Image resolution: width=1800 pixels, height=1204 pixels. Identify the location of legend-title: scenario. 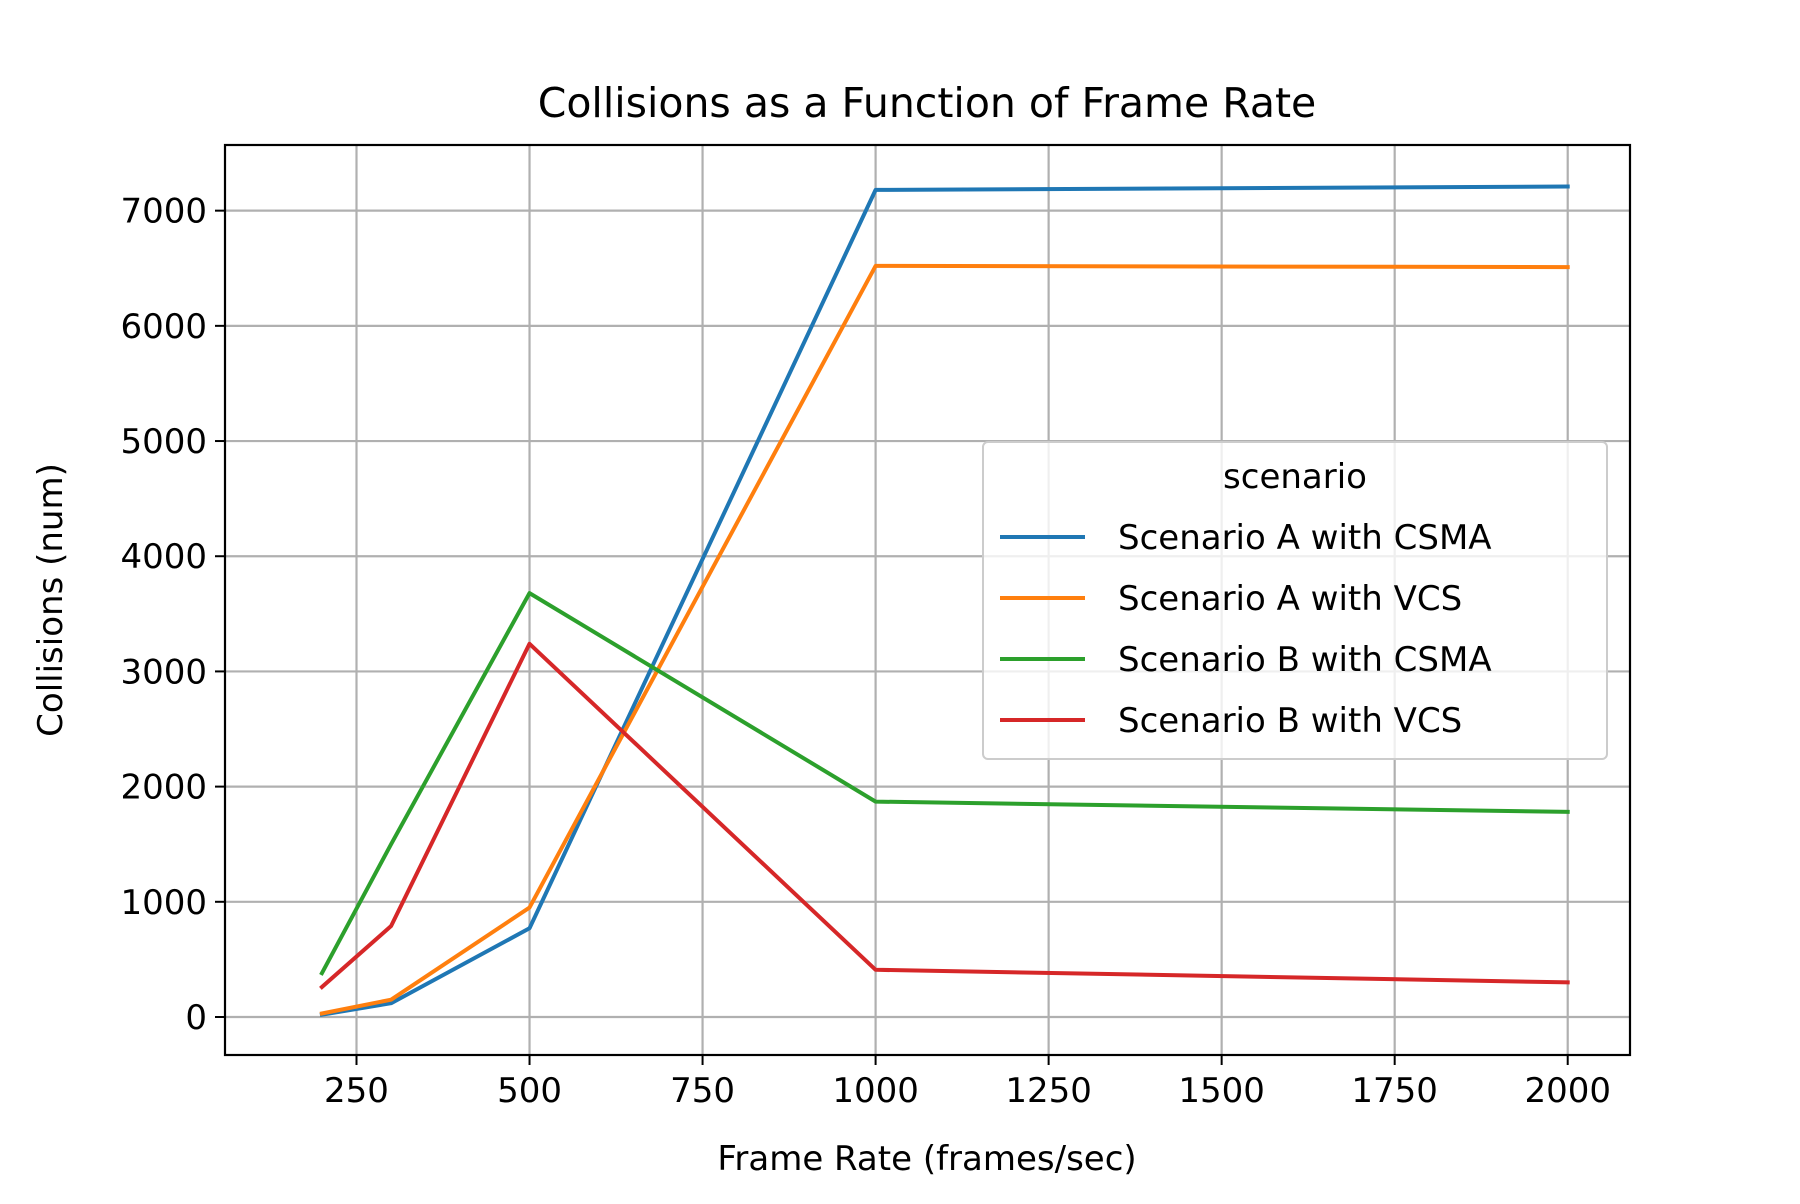
(1295, 477).